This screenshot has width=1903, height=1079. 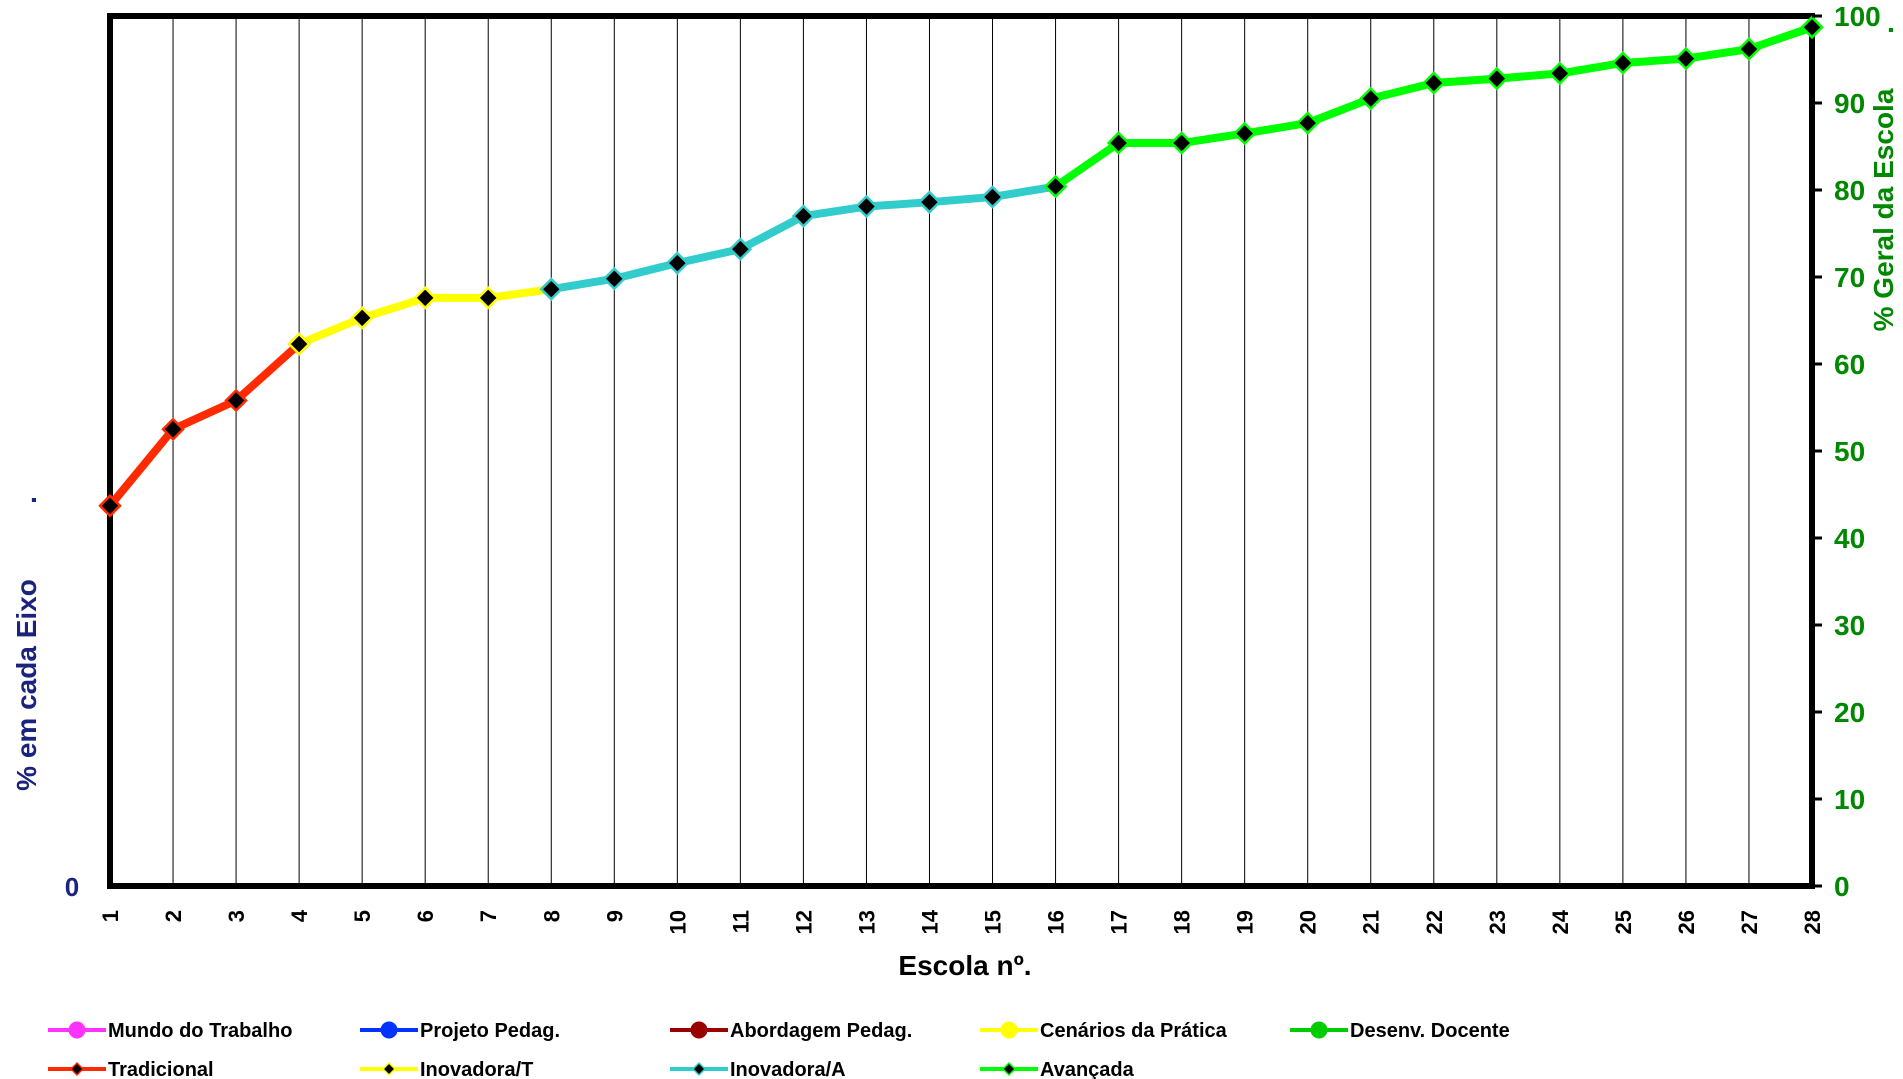 What do you see at coordinates (161, 1069) in the screenshot?
I see `legend-label: Tradicional` at bounding box center [161, 1069].